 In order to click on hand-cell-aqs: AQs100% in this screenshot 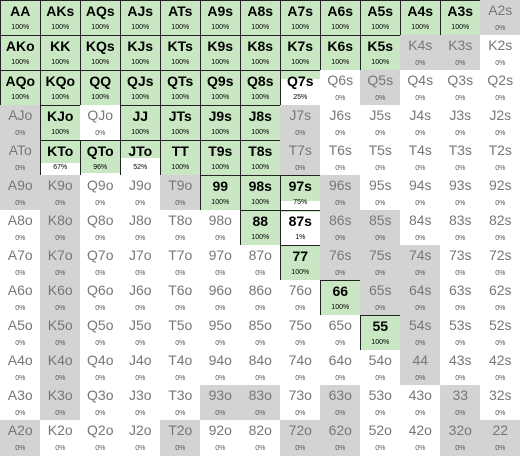, I will do `click(100, 18)`.